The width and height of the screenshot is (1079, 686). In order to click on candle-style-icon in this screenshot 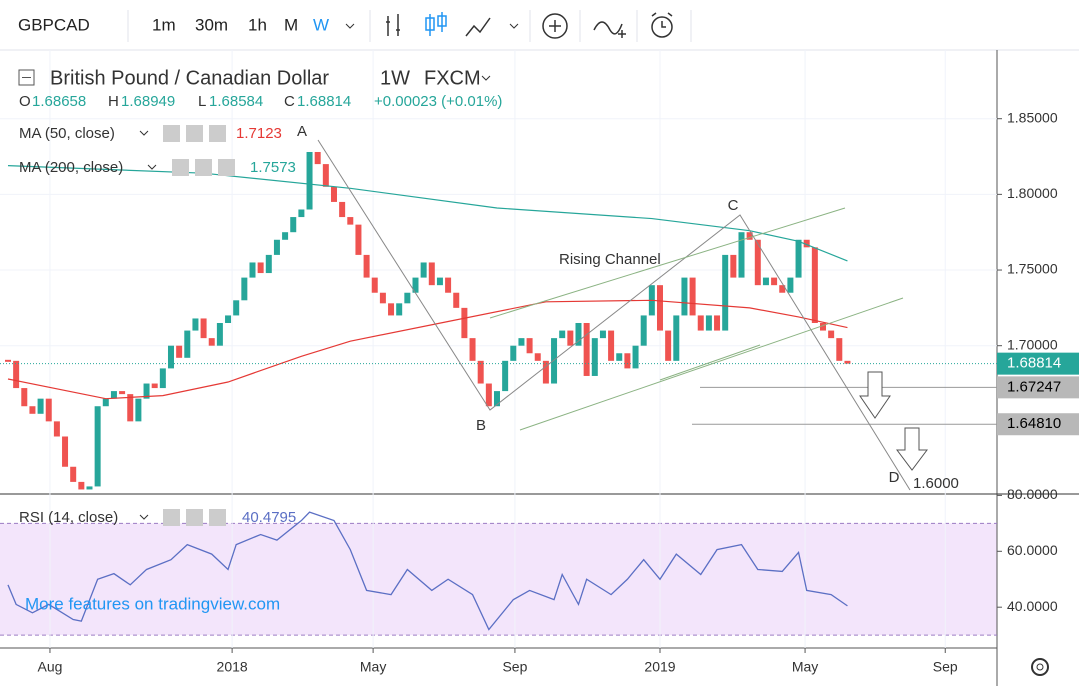, I will do `click(436, 24)`.